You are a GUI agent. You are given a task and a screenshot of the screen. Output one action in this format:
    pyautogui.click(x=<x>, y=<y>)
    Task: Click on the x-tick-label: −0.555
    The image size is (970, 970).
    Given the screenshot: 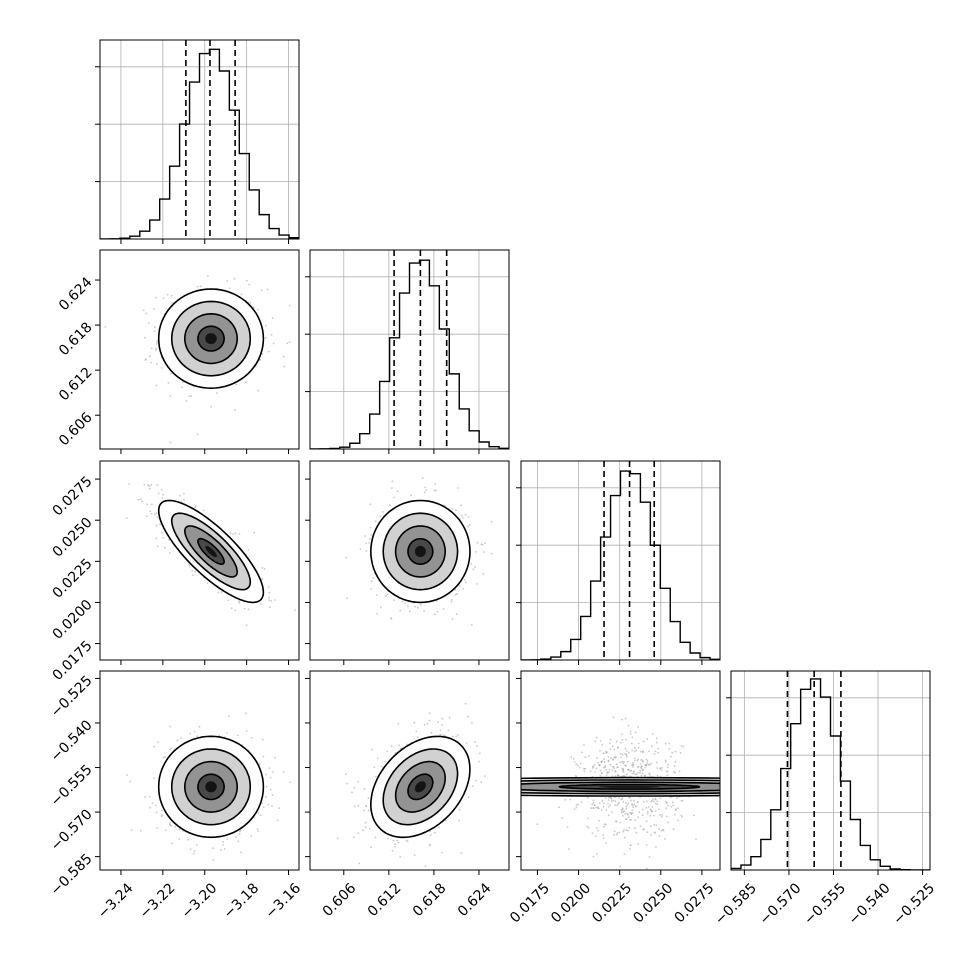 What is the action you would take?
    pyautogui.click(x=825, y=904)
    